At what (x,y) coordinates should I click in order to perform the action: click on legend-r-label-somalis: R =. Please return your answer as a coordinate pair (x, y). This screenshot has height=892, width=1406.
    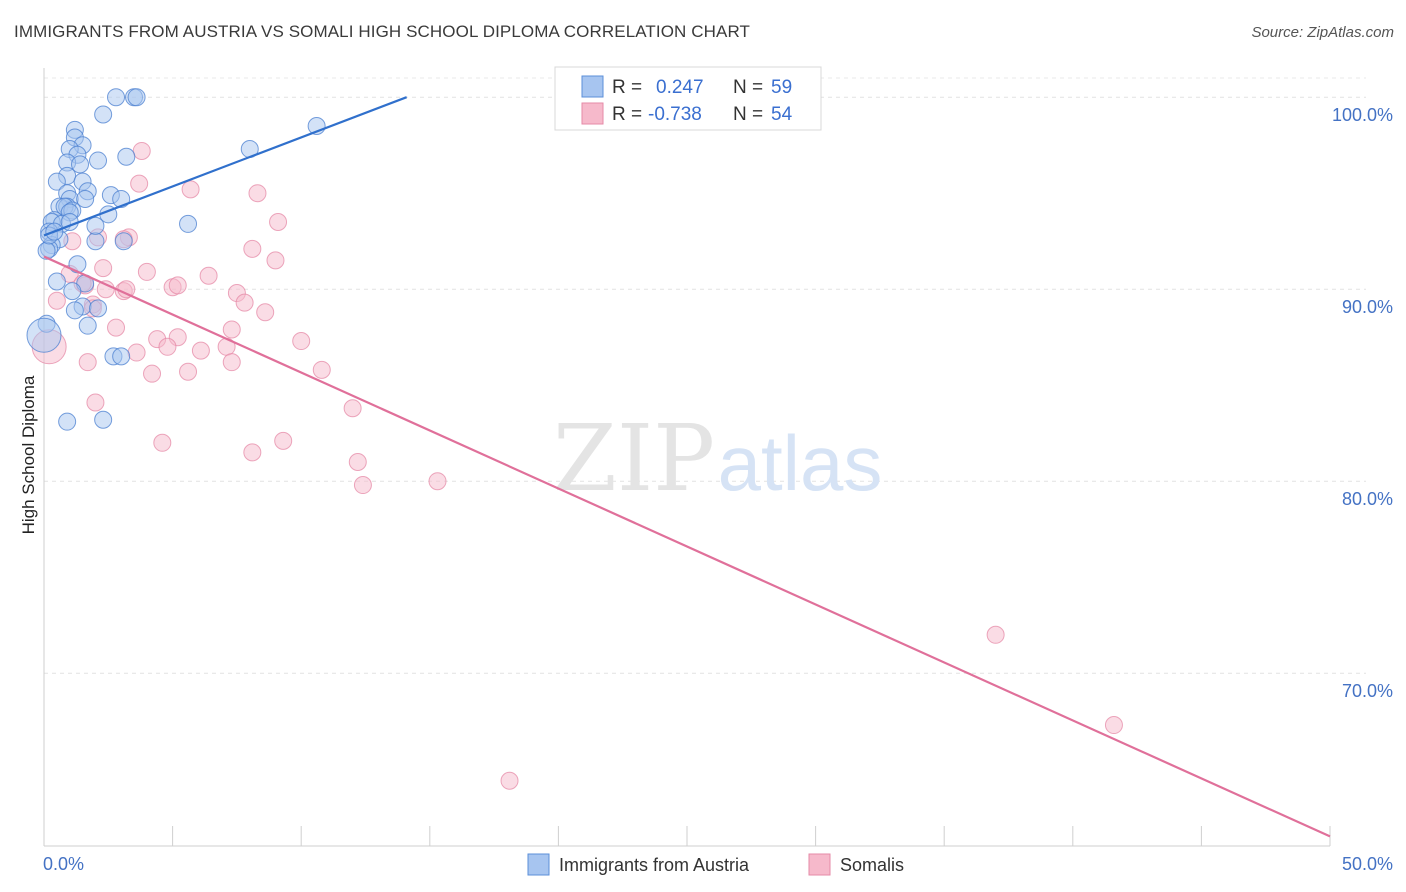
    Looking at the image, I should click on (627, 114).